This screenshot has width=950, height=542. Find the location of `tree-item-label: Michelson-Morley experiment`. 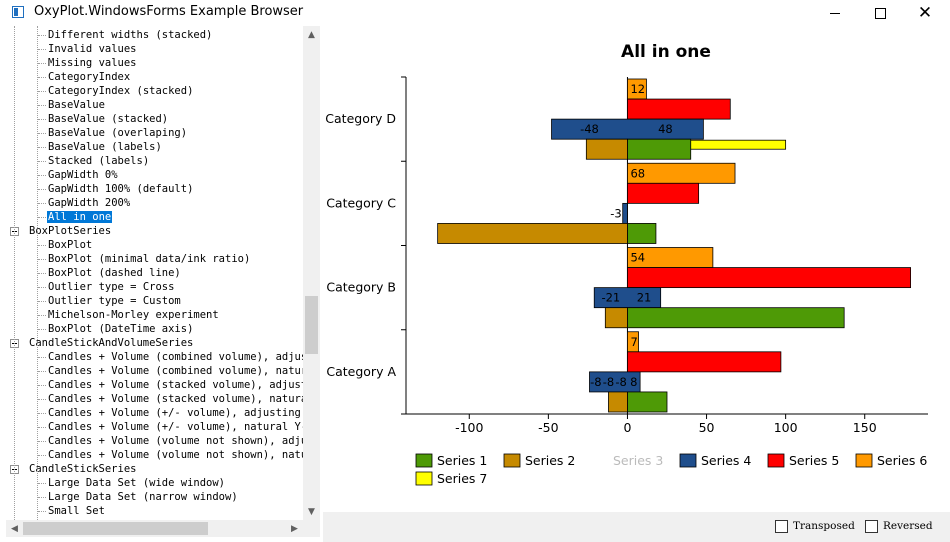

tree-item-label: Michelson-Morley experiment is located at coordinates (133, 315).